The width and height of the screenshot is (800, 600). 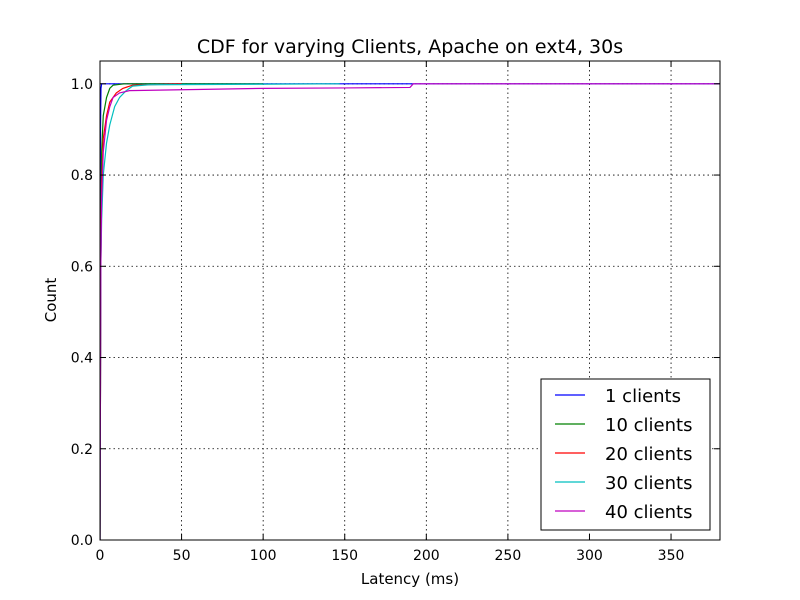 I want to click on y-tick-label: 0.0, so click(x=82, y=541).